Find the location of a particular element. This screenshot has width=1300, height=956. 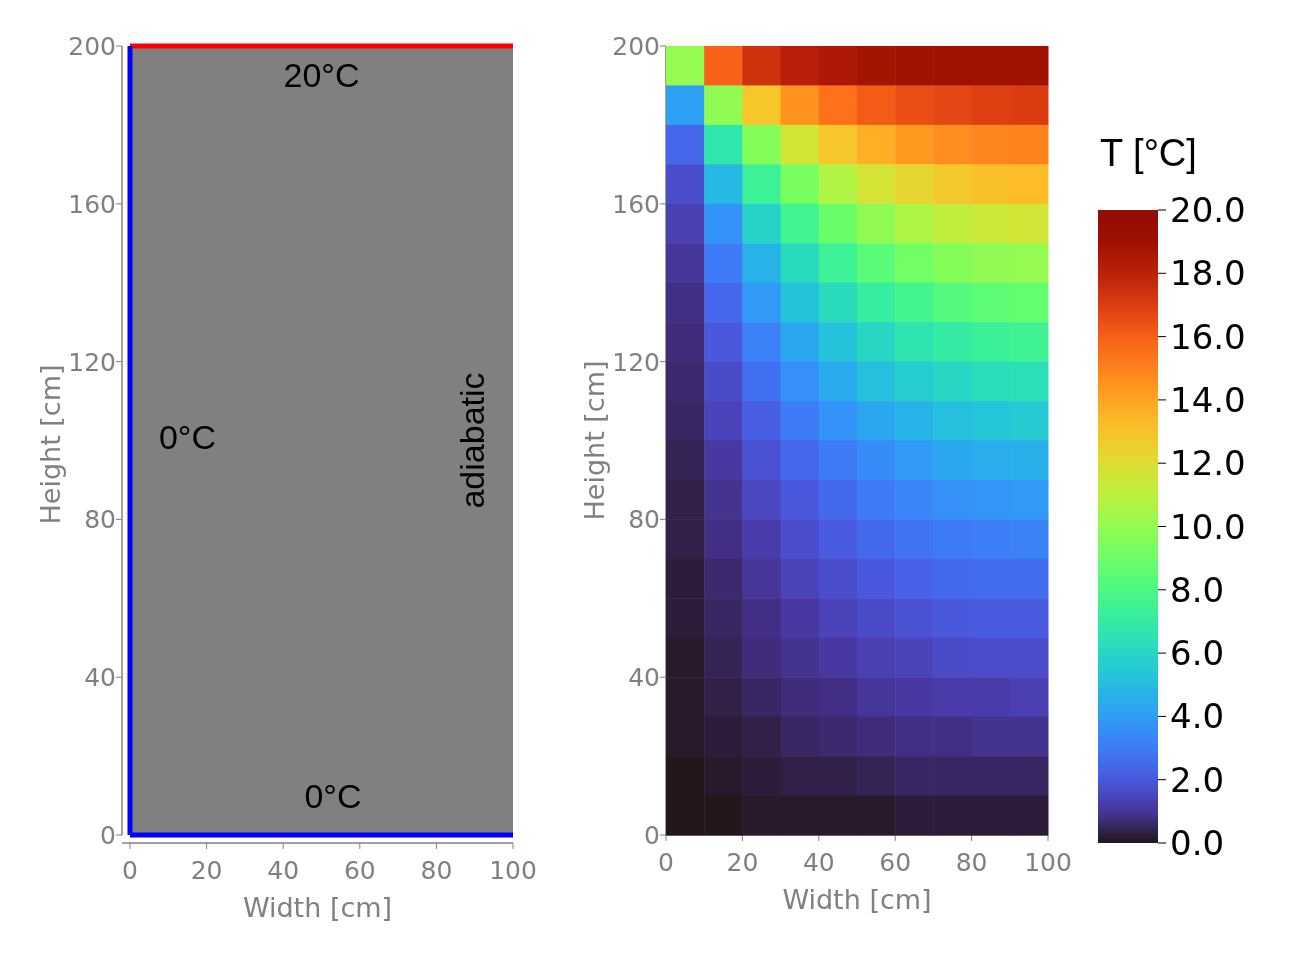

color-bar-label: 0.0 is located at coordinates (1197, 843).